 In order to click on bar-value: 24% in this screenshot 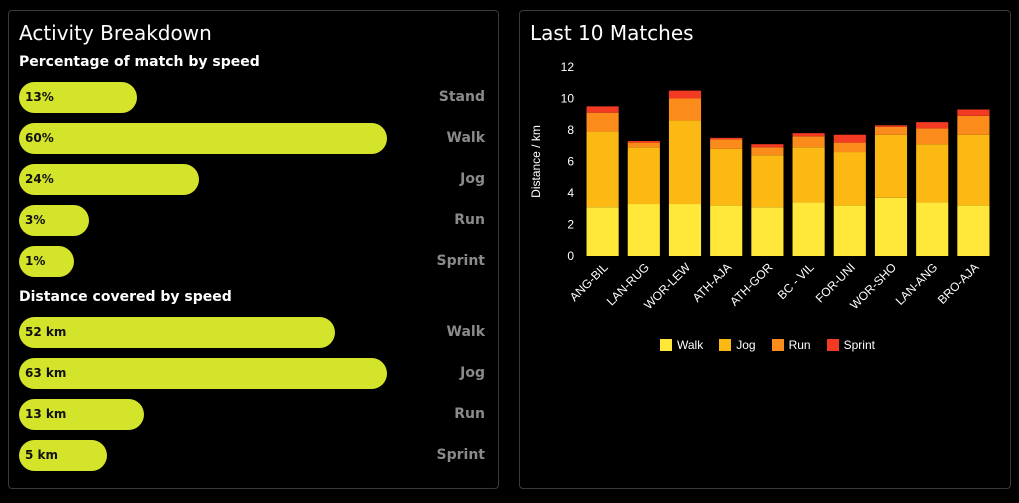, I will do `click(39, 179)`.